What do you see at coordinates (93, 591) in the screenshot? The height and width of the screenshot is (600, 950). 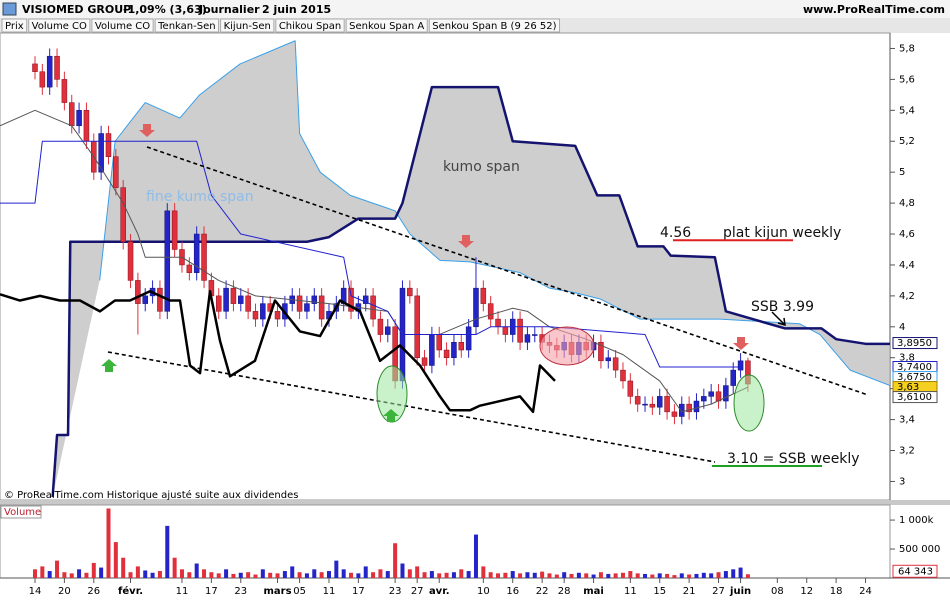 I see `x-tick-label: 26` at bounding box center [93, 591].